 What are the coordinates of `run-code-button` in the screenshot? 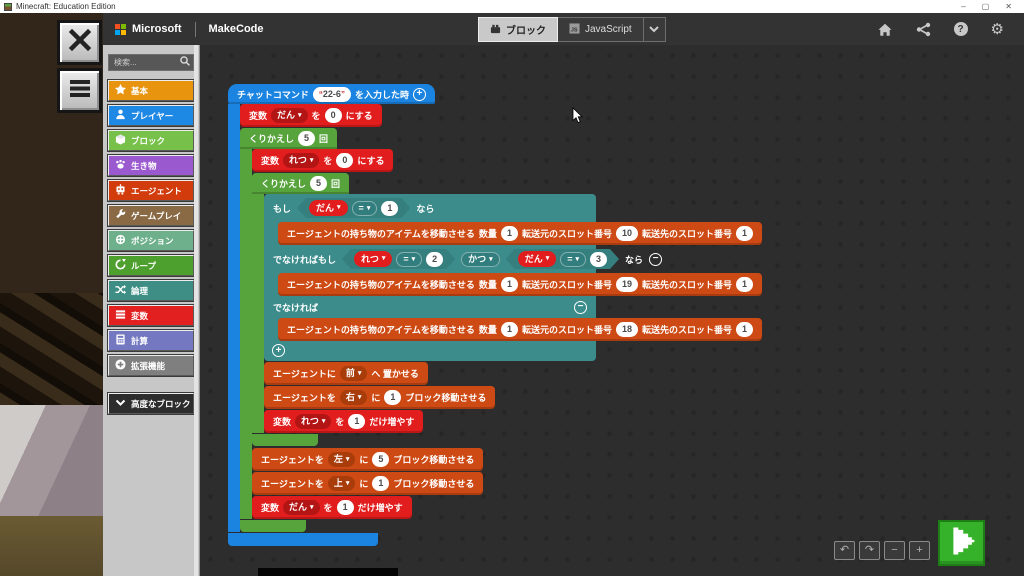 It's located at (961, 543).